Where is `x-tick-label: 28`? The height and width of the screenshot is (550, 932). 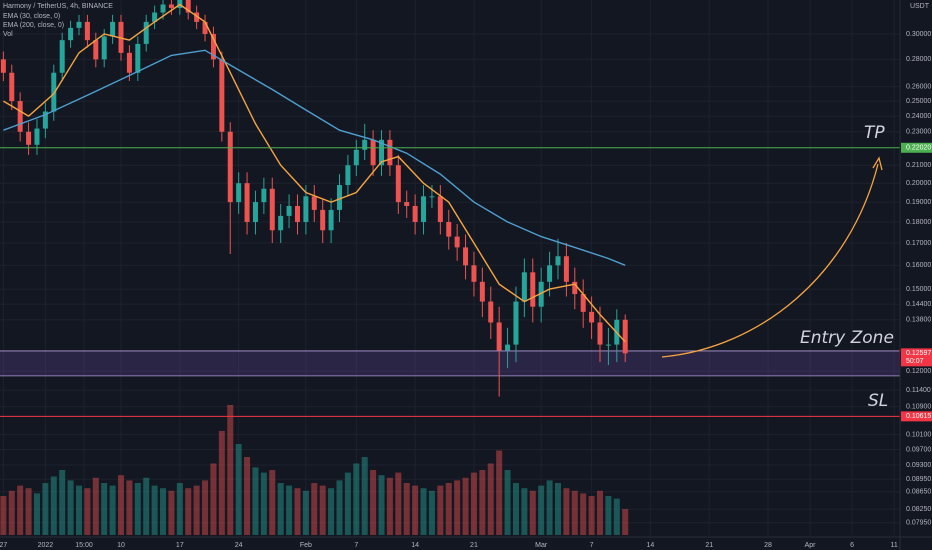
x-tick-label: 28 is located at coordinates (768, 545).